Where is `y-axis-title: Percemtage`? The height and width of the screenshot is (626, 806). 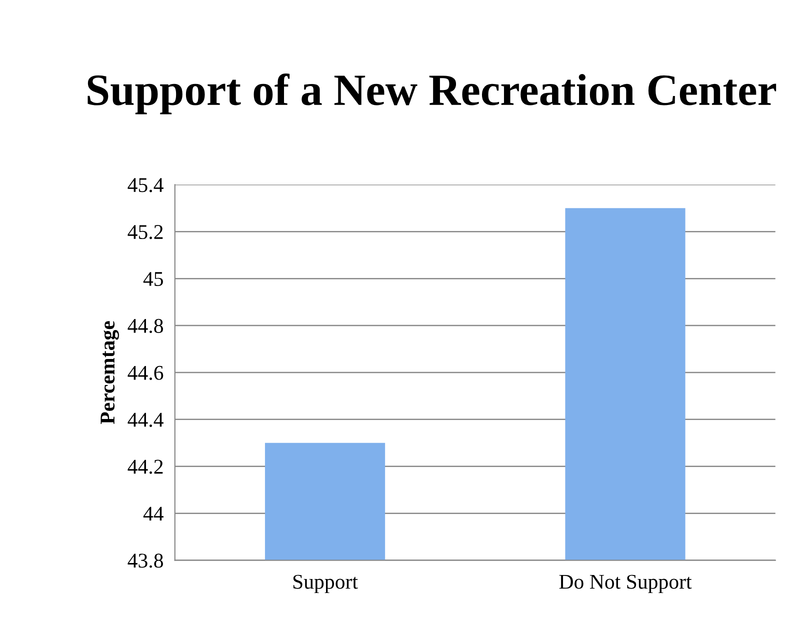
y-axis-title: Percemtage is located at coordinates (109, 372).